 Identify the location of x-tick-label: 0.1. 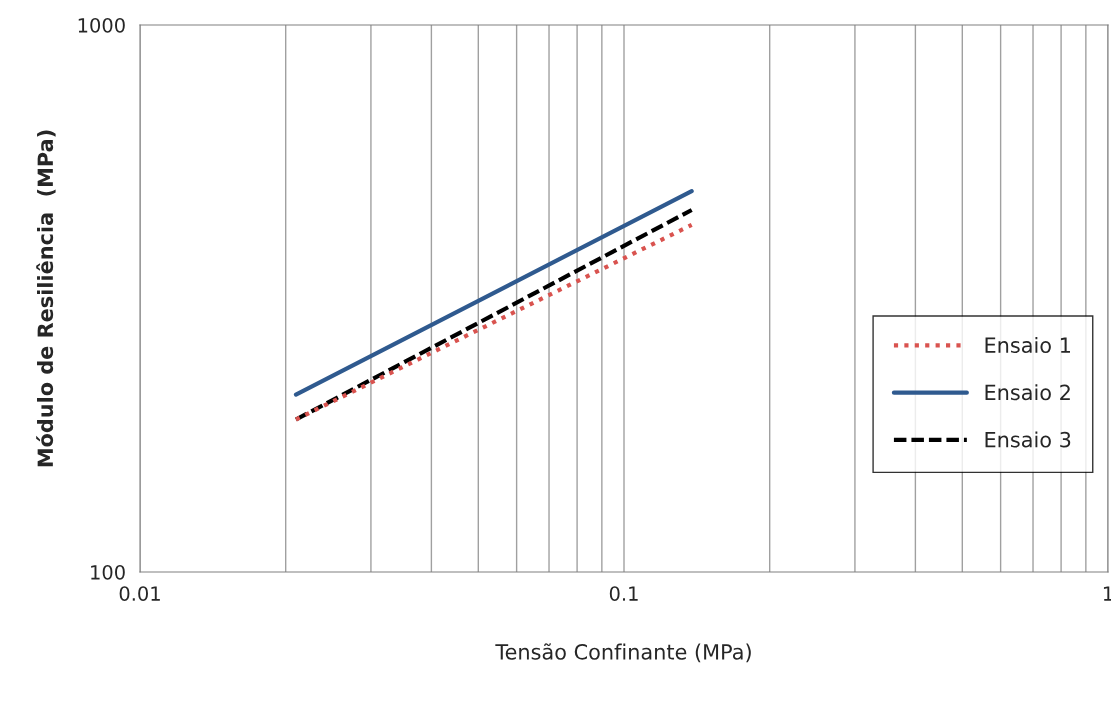
(623, 593).